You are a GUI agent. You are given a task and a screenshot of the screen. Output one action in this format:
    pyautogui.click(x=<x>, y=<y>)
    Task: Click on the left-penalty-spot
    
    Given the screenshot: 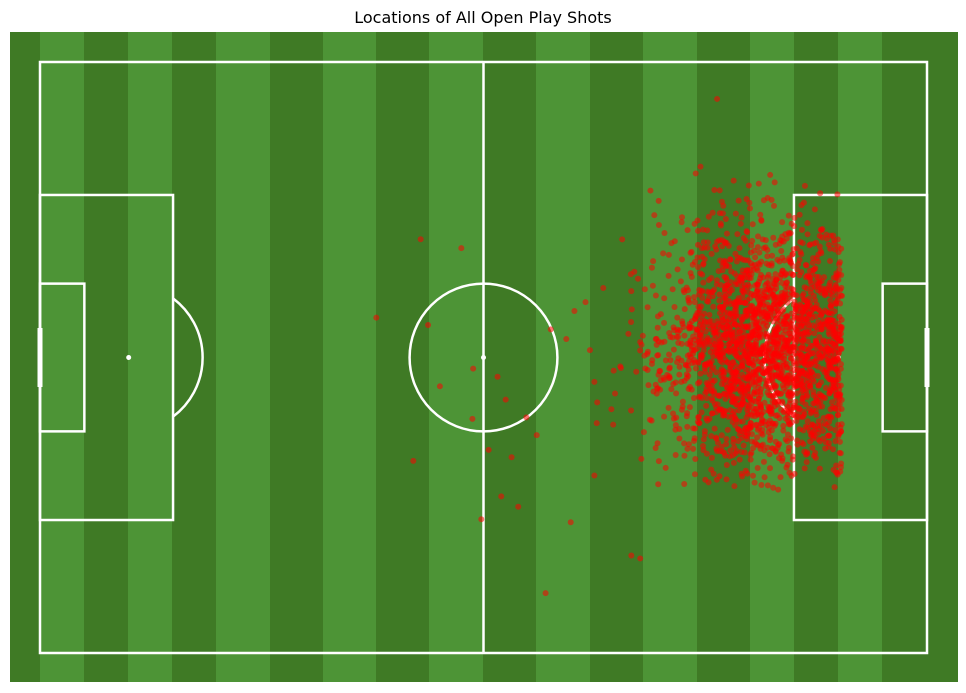 What is the action you would take?
    pyautogui.click(x=129, y=357)
    